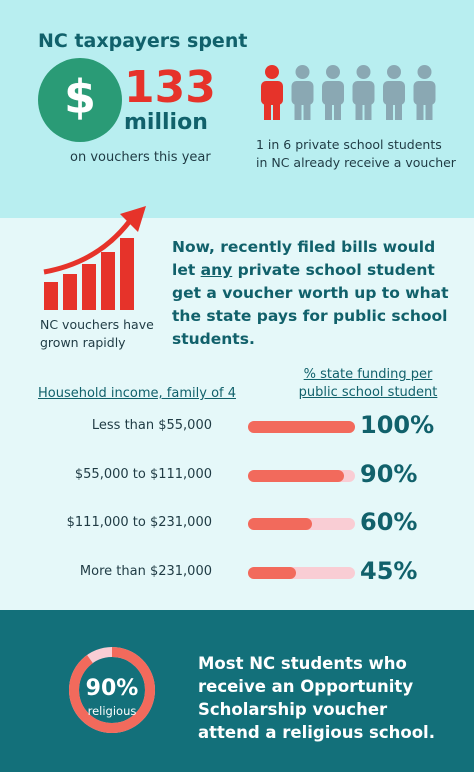 The height and width of the screenshot is (772, 474). Describe the element at coordinates (94, 258) in the screenshot. I see `growth-icon` at that location.